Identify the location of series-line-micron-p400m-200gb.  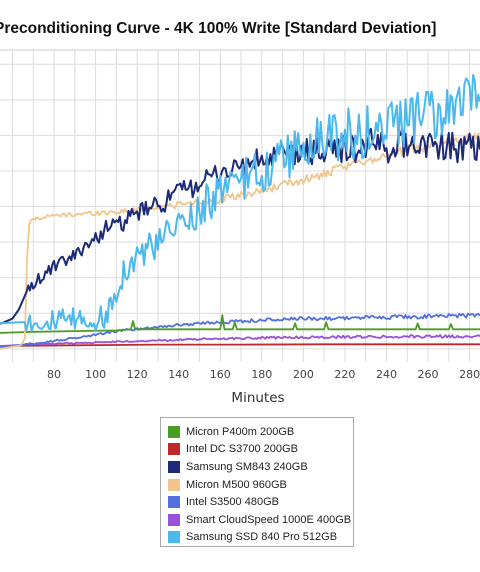
(240, 324).